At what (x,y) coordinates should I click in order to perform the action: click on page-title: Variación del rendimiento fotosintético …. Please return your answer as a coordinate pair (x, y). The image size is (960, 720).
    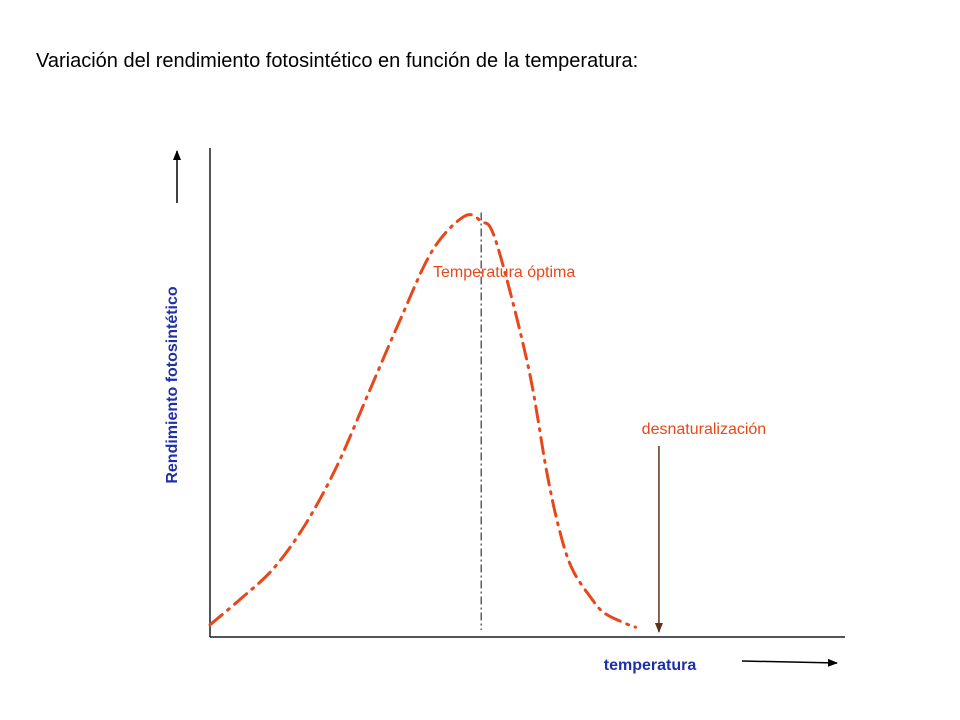
    Looking at the image, I should click on (337, 61).